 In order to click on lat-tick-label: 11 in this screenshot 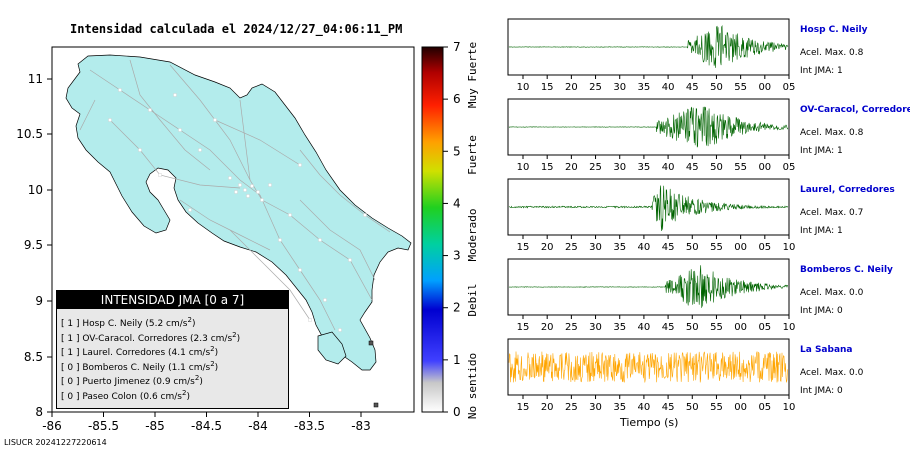, I will do `click(35, 79)`.